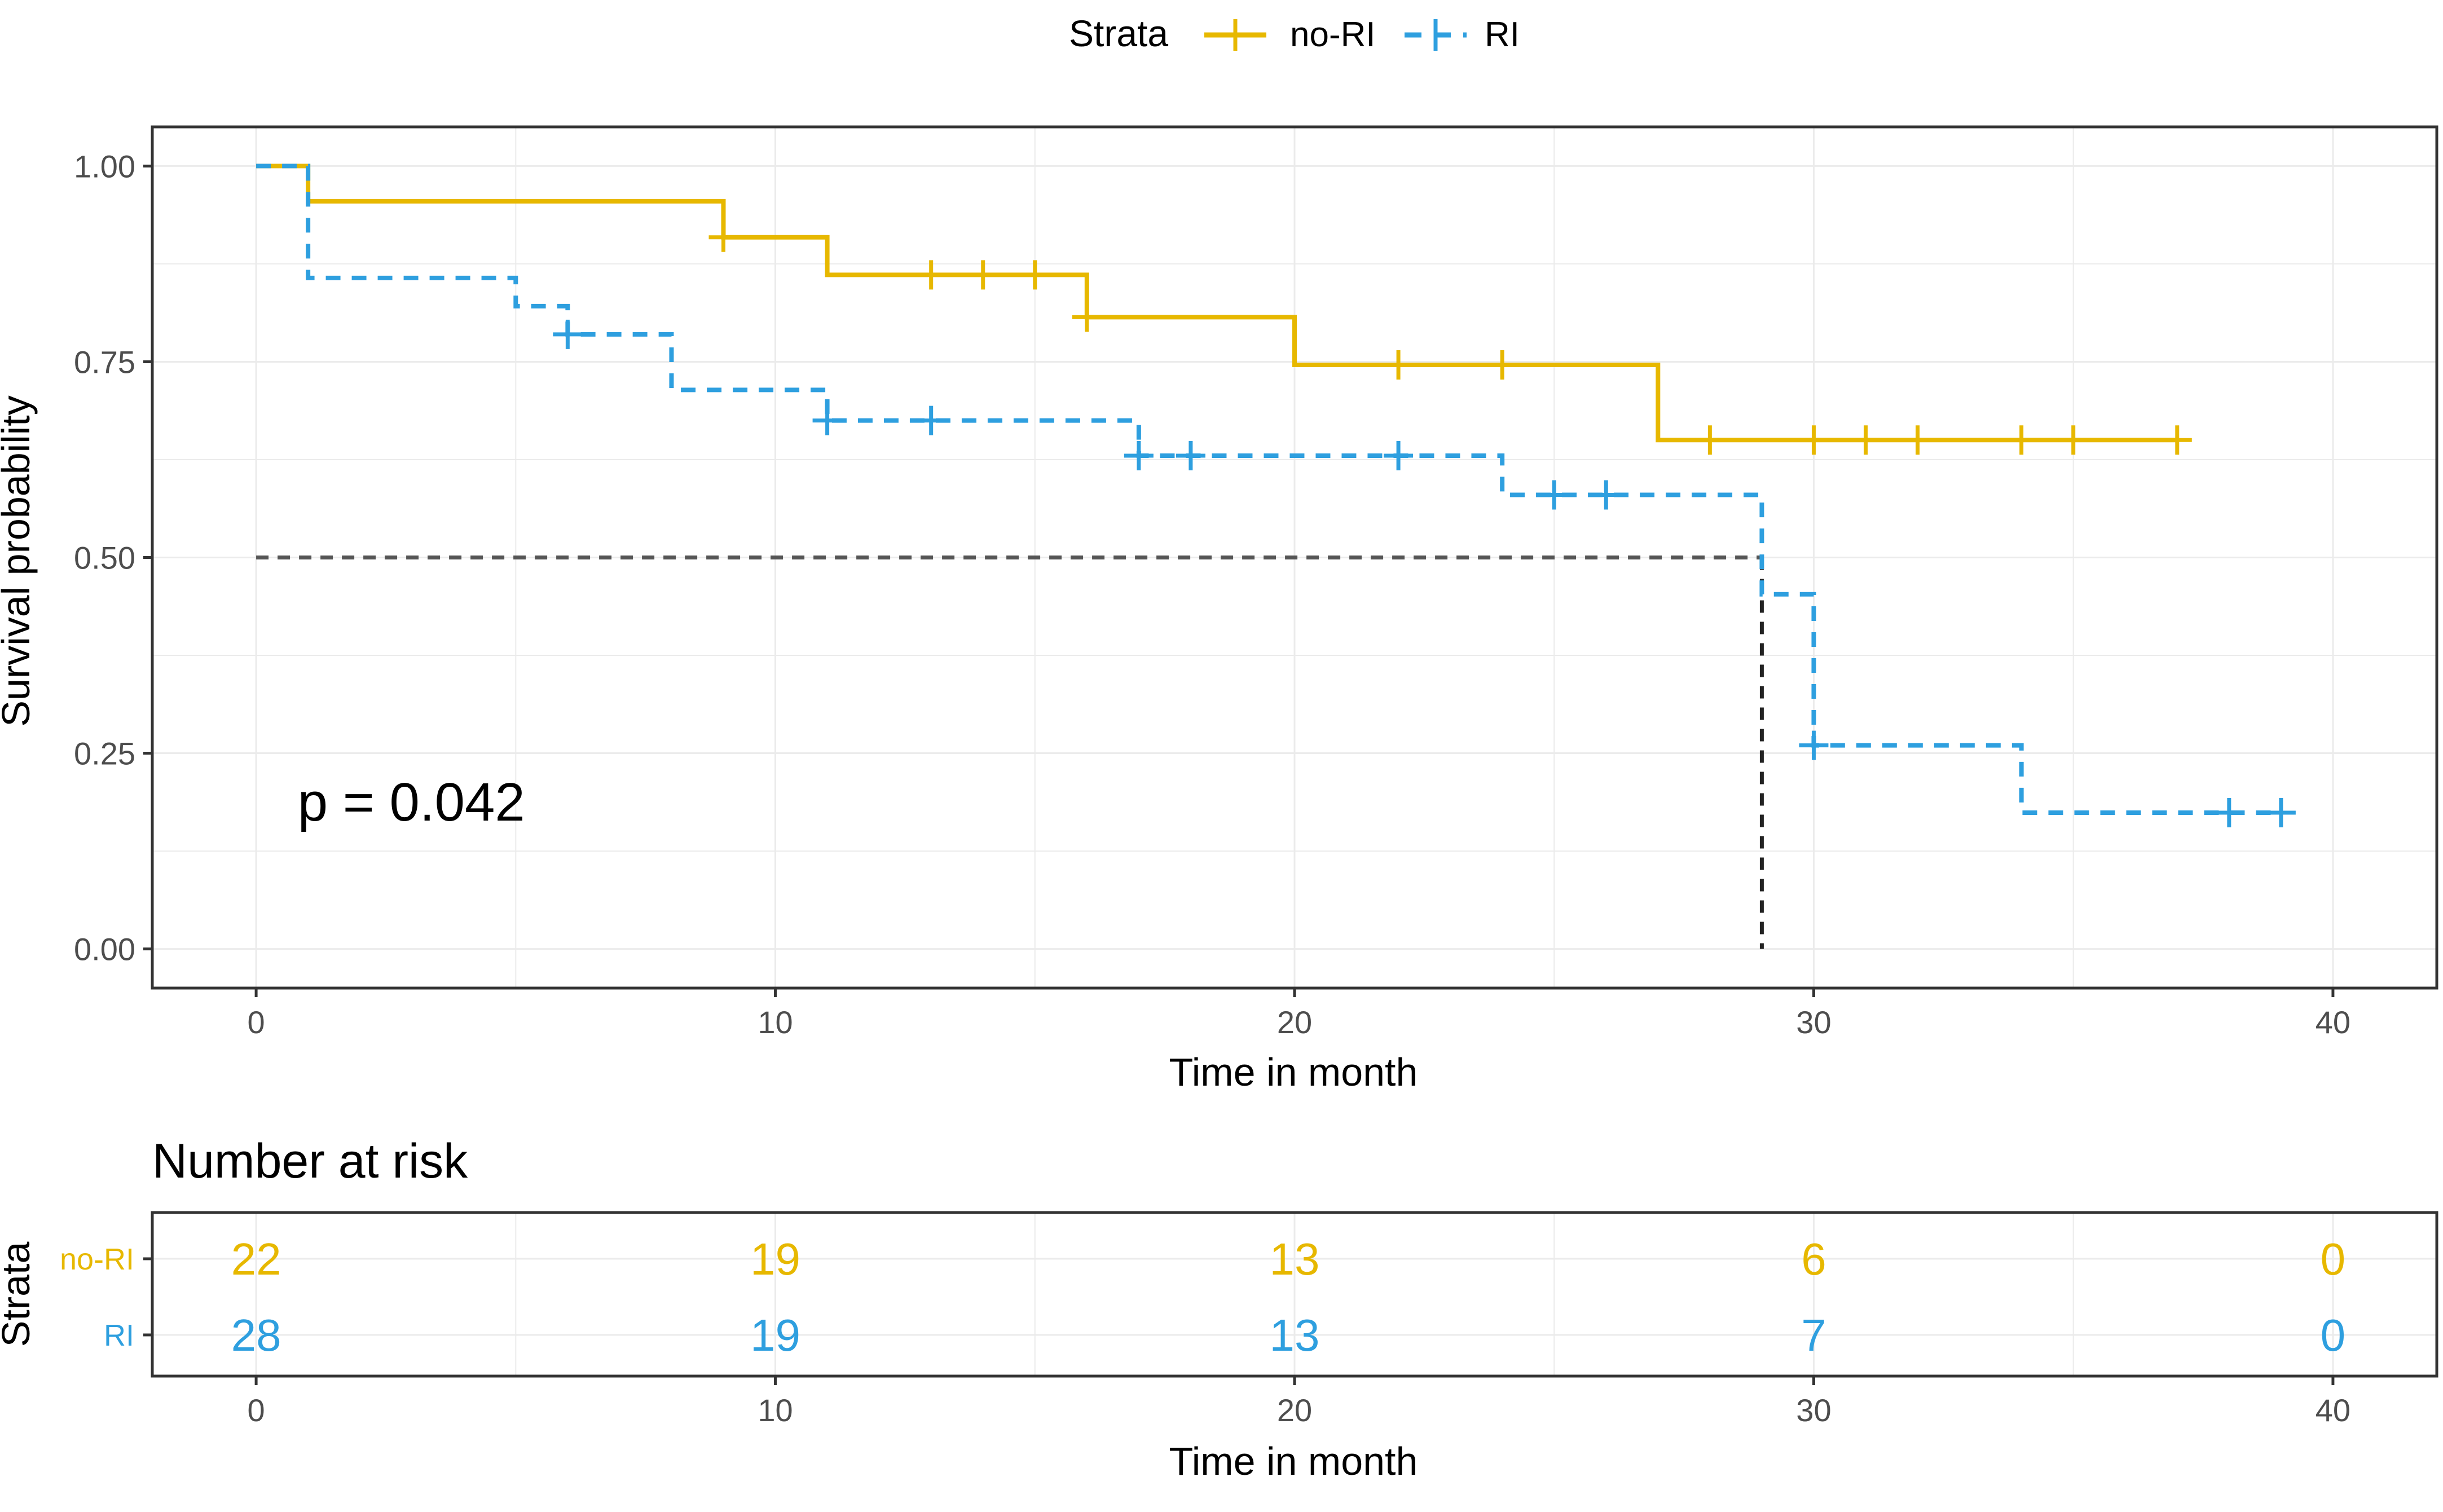  I want to click on x-tick-label: 40, so click(2333, 1022).